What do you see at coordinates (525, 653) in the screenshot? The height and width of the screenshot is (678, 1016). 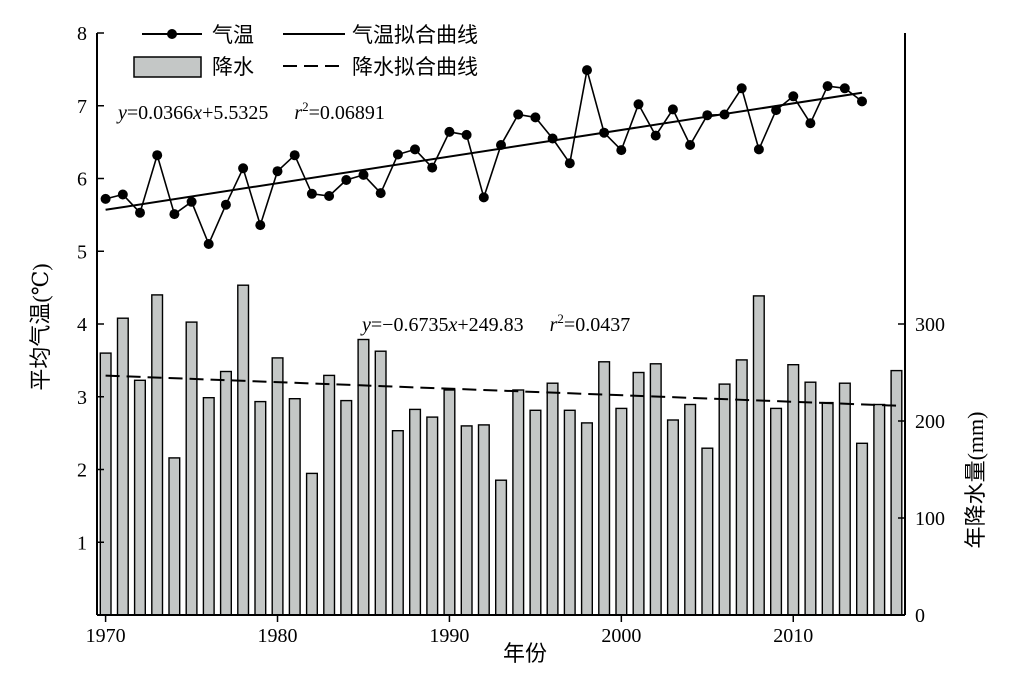 I see `x-axis-title: 年份` at bounding box center [525, 653].